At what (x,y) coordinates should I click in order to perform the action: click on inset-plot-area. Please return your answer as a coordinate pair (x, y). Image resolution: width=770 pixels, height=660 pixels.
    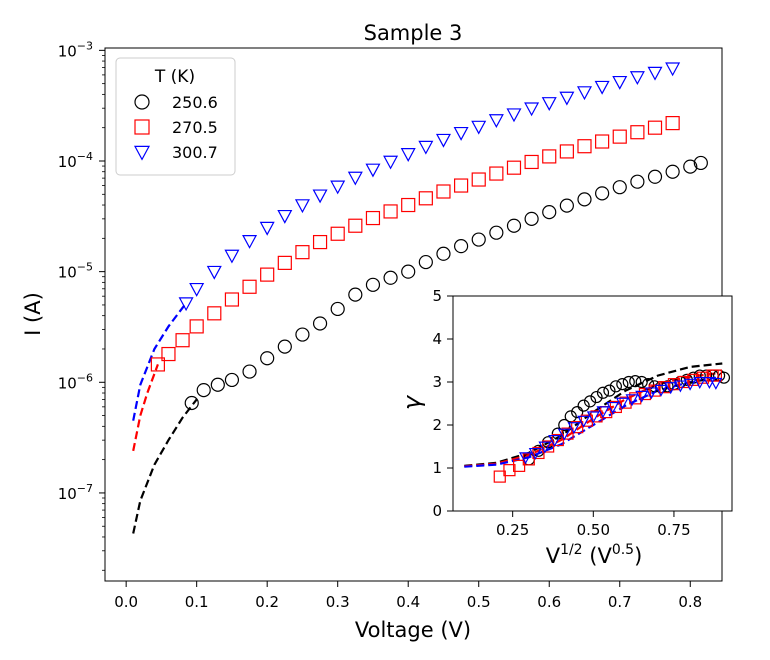
    Looking at the image, I should click on (592, 403).